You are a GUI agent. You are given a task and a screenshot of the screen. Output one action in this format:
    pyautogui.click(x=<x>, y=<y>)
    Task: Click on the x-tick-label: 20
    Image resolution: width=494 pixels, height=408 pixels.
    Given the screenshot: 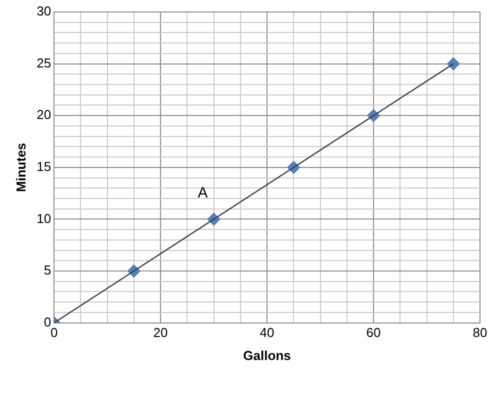 What is the action you would take?
    pyautogui.click(x=160, y=332)
    